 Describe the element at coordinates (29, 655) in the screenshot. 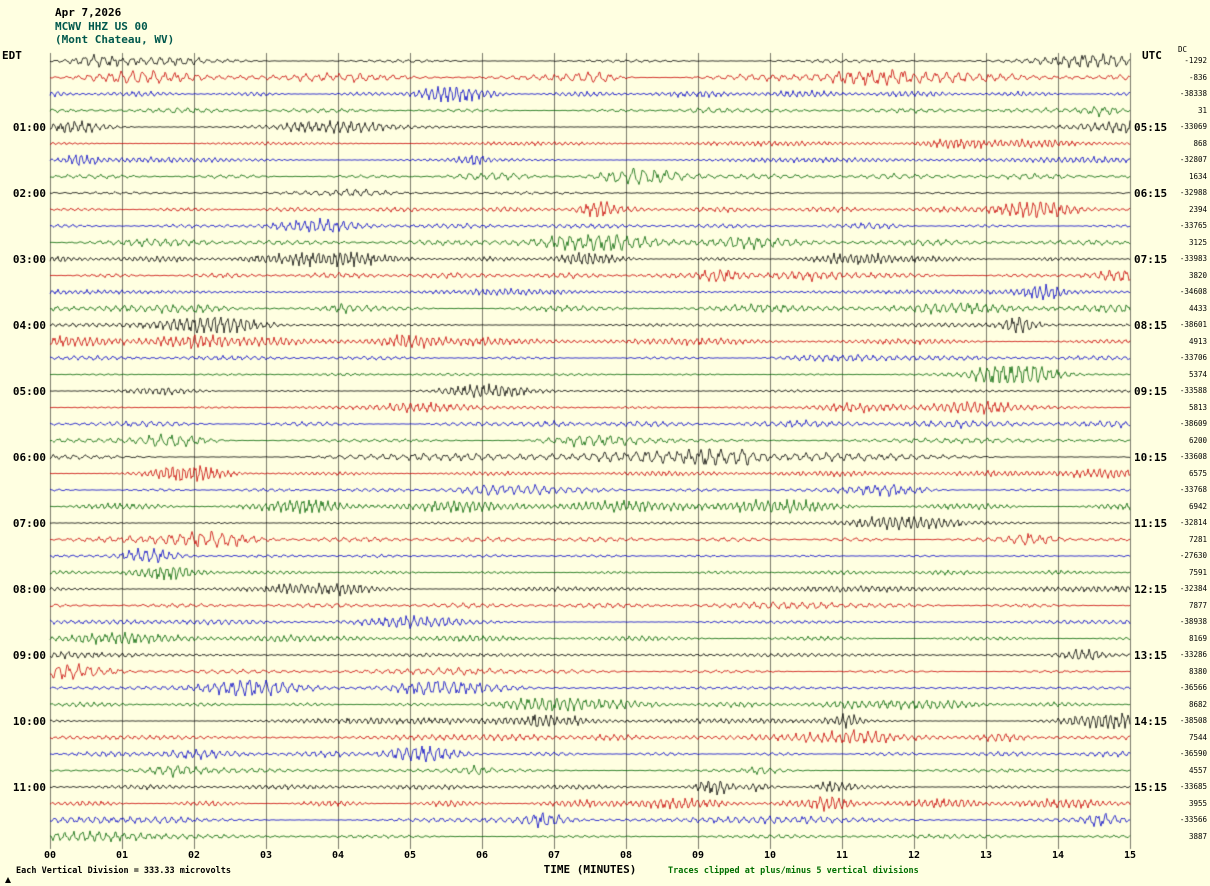

I see `edt-hour-label: 09:00` at that location.